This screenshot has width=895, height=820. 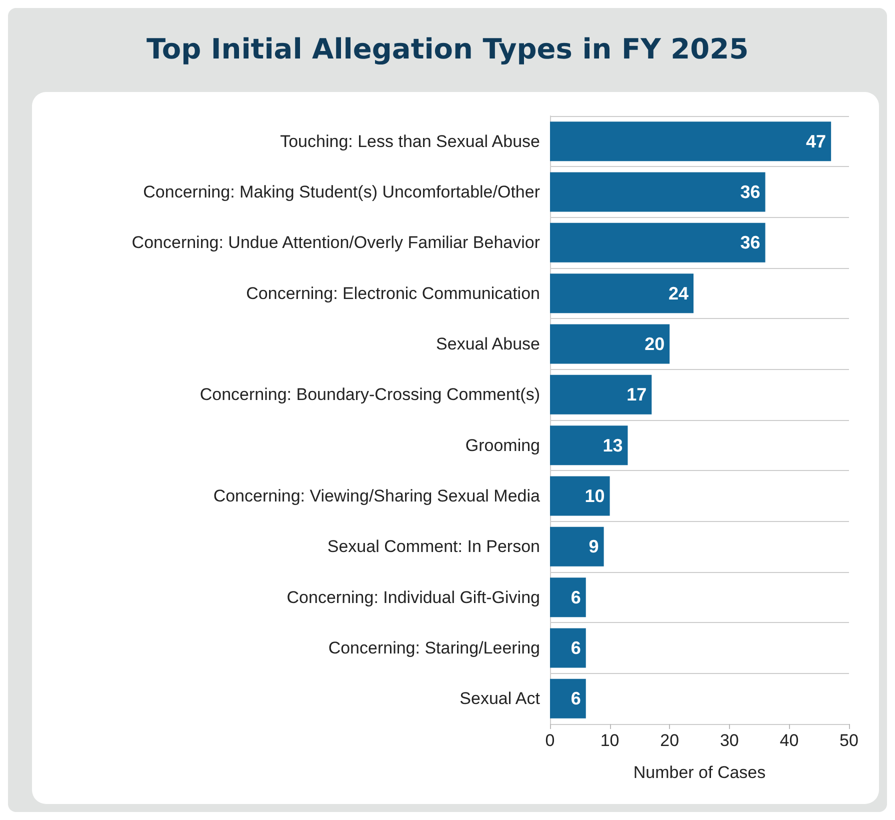 What do you see at coordinates (433, 546) in the screenshot?
I see `y-tick-label: Sexual Comment: In Person` at bounding box center [433, 546].